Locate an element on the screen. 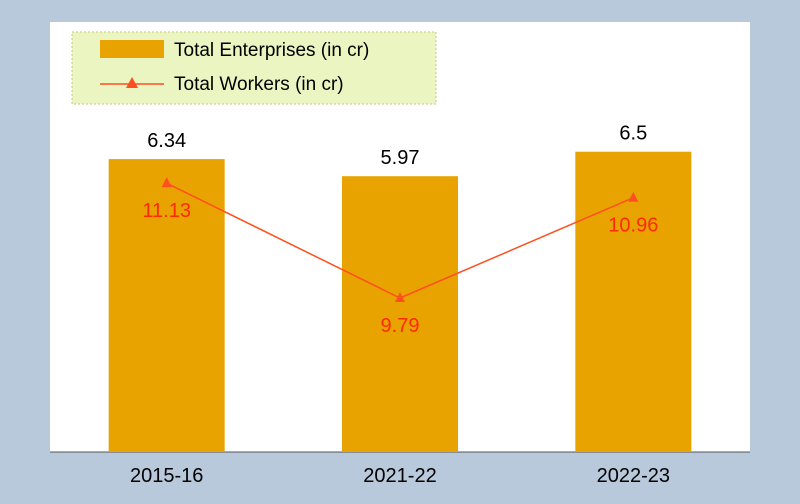 This screenshot has height=504, width=800. x-tick-label-2022-23: 2022-23 is located at coordinates (633, 476).